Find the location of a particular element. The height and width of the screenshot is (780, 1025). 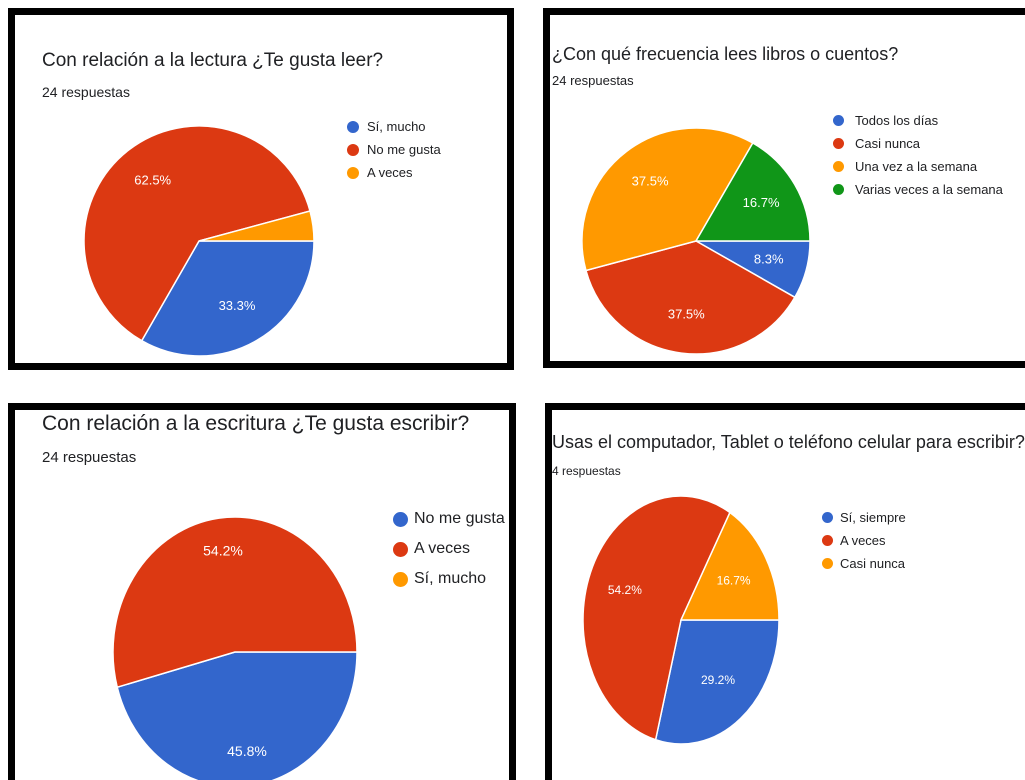

slice-label: 45.8% is located at coordinates (247, 751).